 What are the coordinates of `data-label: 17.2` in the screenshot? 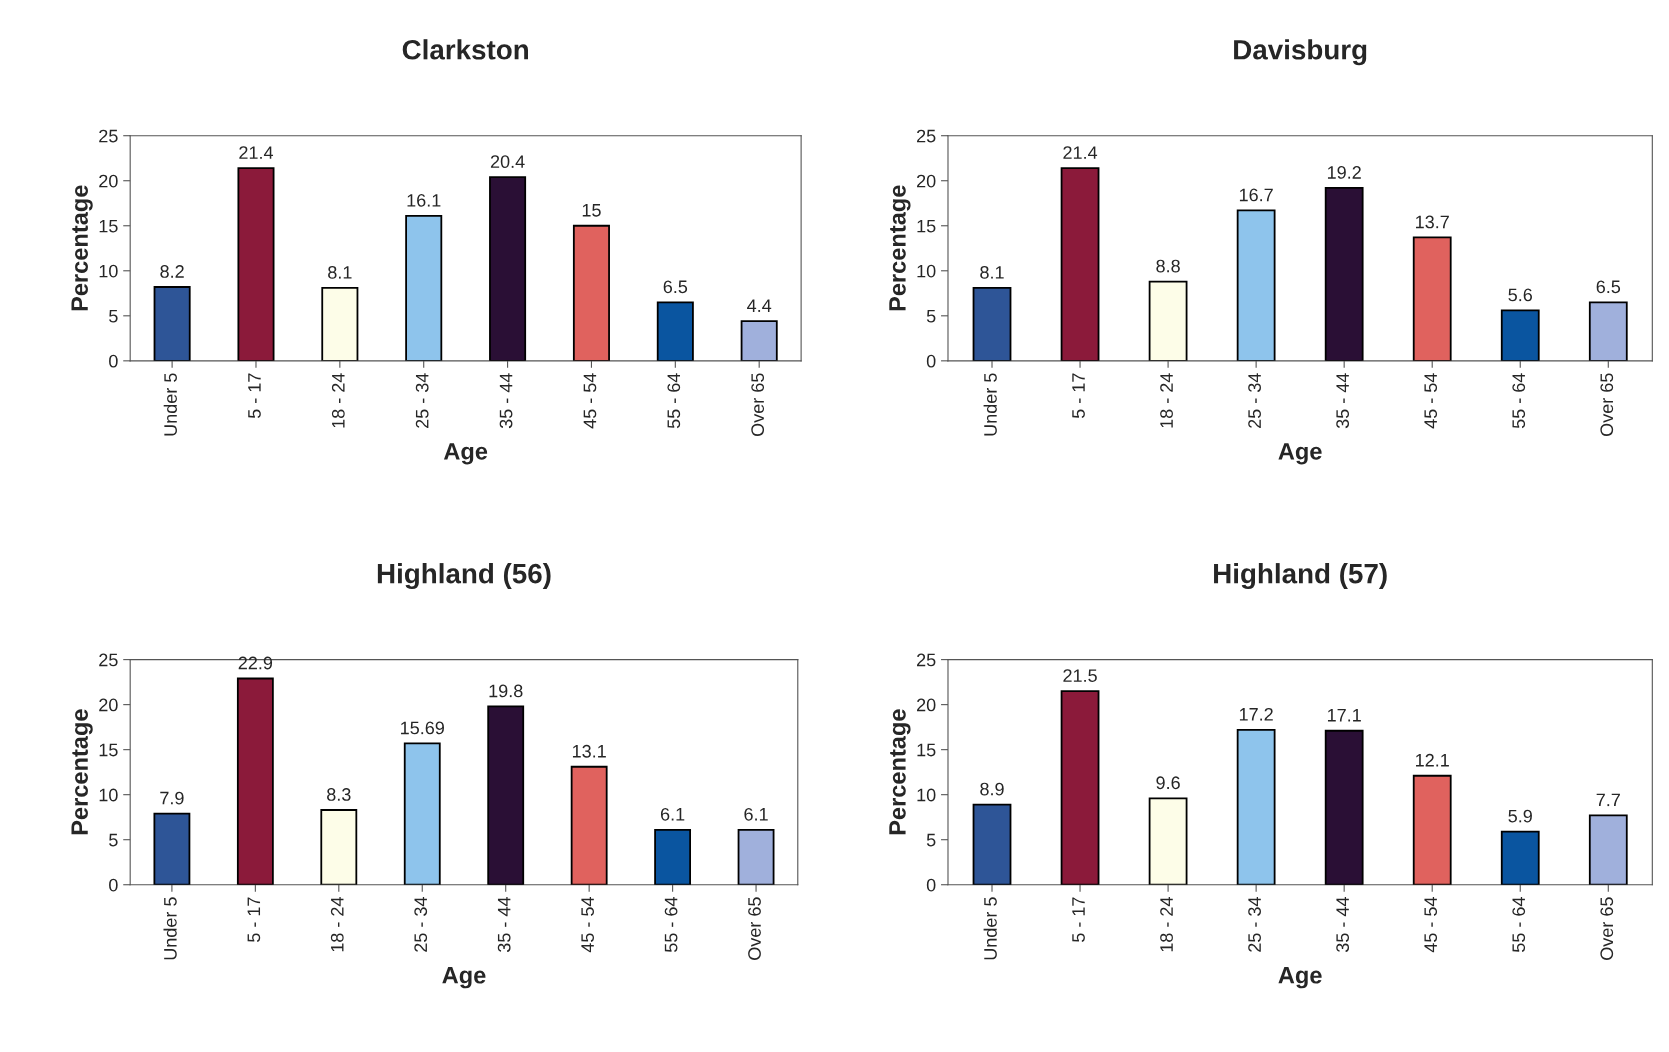 It's located at (1256, 714).